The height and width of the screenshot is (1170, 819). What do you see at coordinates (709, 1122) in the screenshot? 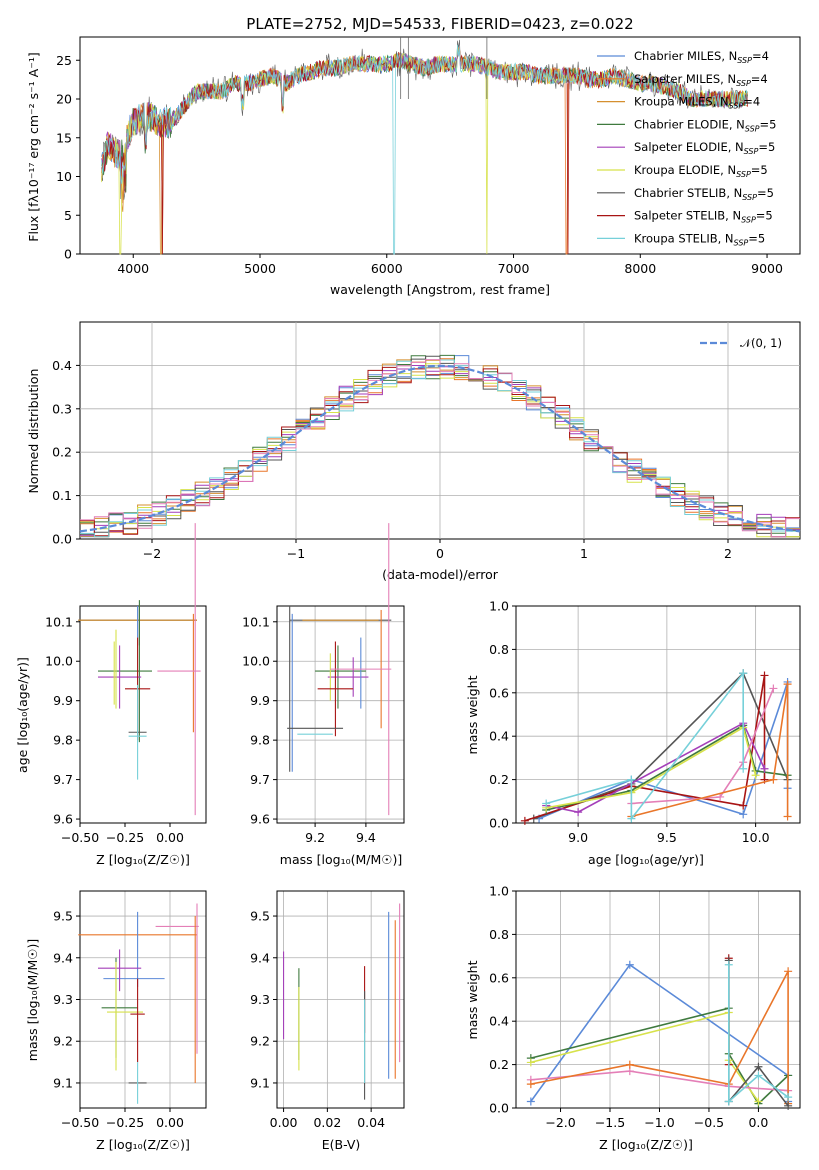
I see `xtick-label: −0.5` at bounding box center [709, 1122].